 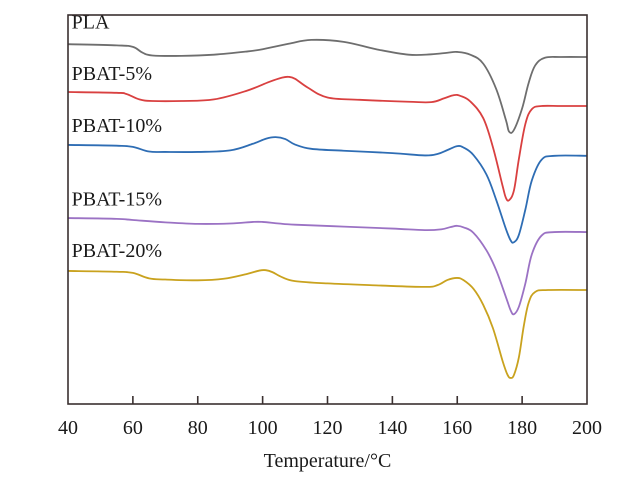 What do you see at coordinates (117, 251) in the screenshot?
I see `series-label-pbat-20: PBAT-20%` at bounding box center [117, 251].